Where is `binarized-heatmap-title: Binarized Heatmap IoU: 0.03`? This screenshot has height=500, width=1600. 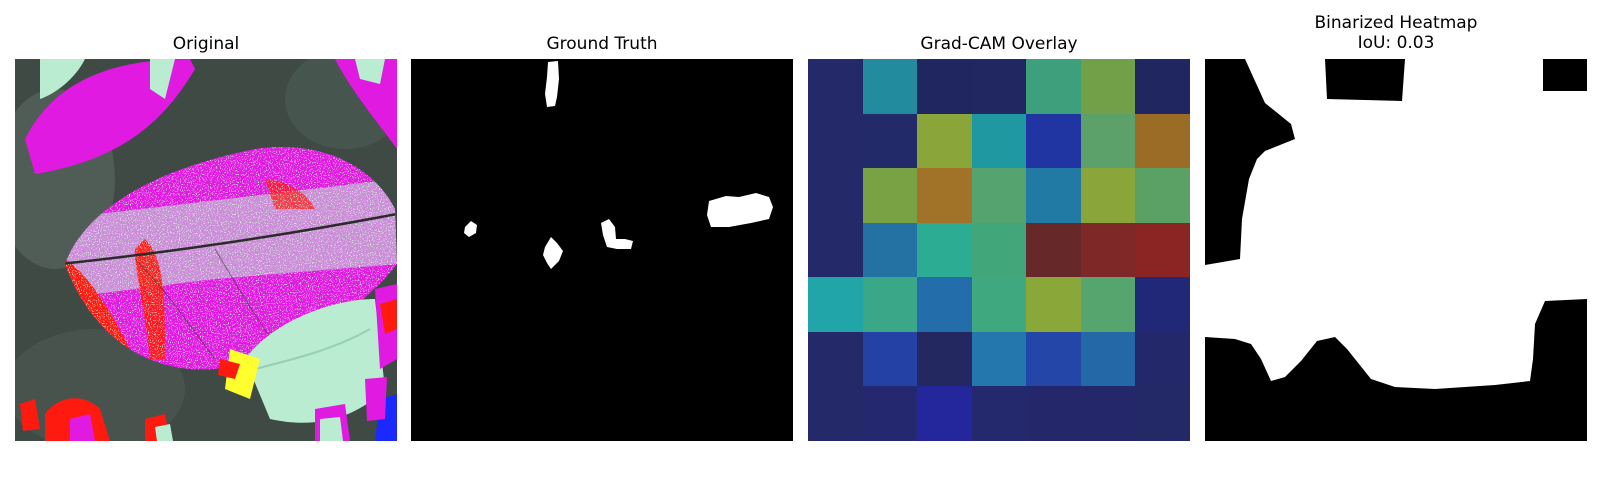 binarized-heatmap-title: Binarized Heatmap IoU: 0.03 is located at coordinates (1396, 33).